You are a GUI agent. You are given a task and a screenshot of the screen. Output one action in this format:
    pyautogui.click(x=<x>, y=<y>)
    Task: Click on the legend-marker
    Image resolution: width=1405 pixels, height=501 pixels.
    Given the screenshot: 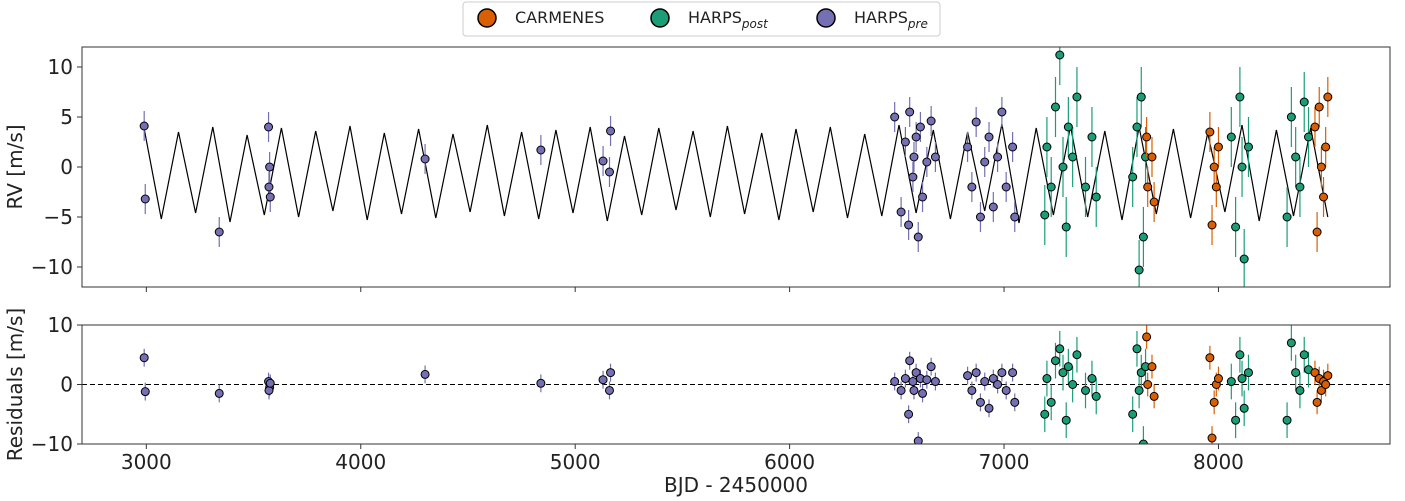 What is the action you would take?
    pyautogui.click(x=660, y=18)
    